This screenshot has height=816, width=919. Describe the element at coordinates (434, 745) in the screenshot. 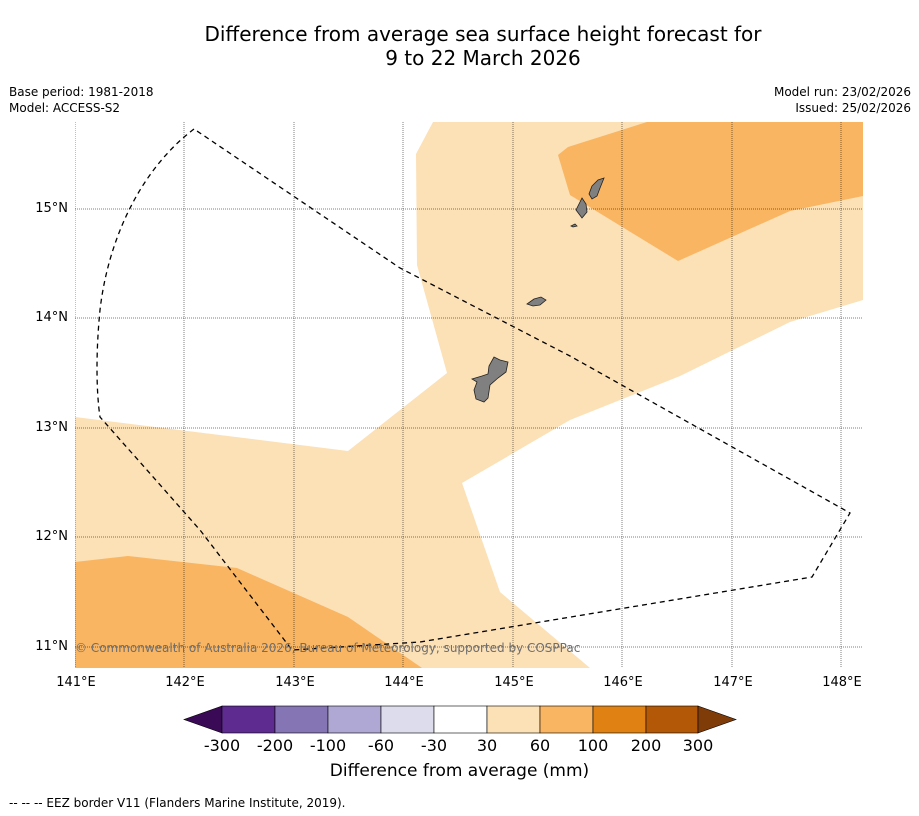

I see `colorbar-tick-5: -30` at that location.